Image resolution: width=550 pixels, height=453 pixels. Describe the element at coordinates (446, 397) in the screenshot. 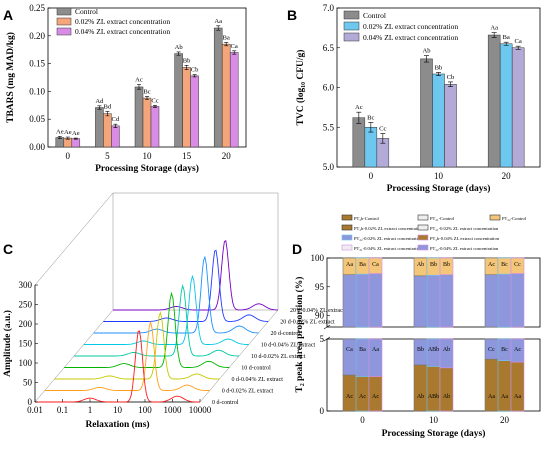

I see `significance-label-pt2b: Ab` at that location.